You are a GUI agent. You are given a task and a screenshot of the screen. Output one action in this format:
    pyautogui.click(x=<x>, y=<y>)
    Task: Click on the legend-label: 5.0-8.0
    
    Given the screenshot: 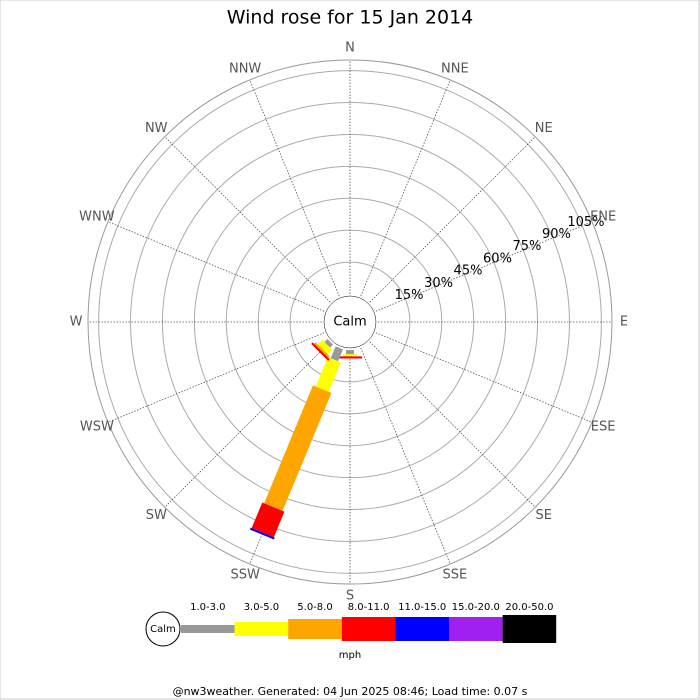 What is the action you would take?
    pyautogui.click(x=314, y=607)
    